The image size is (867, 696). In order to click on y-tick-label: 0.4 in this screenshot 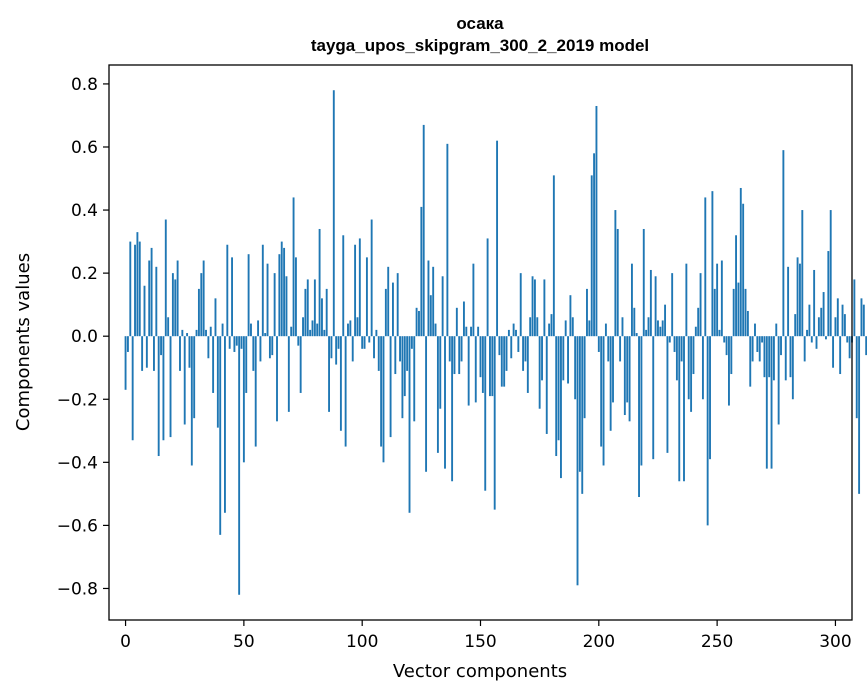, I will do `click(84, 211)`.